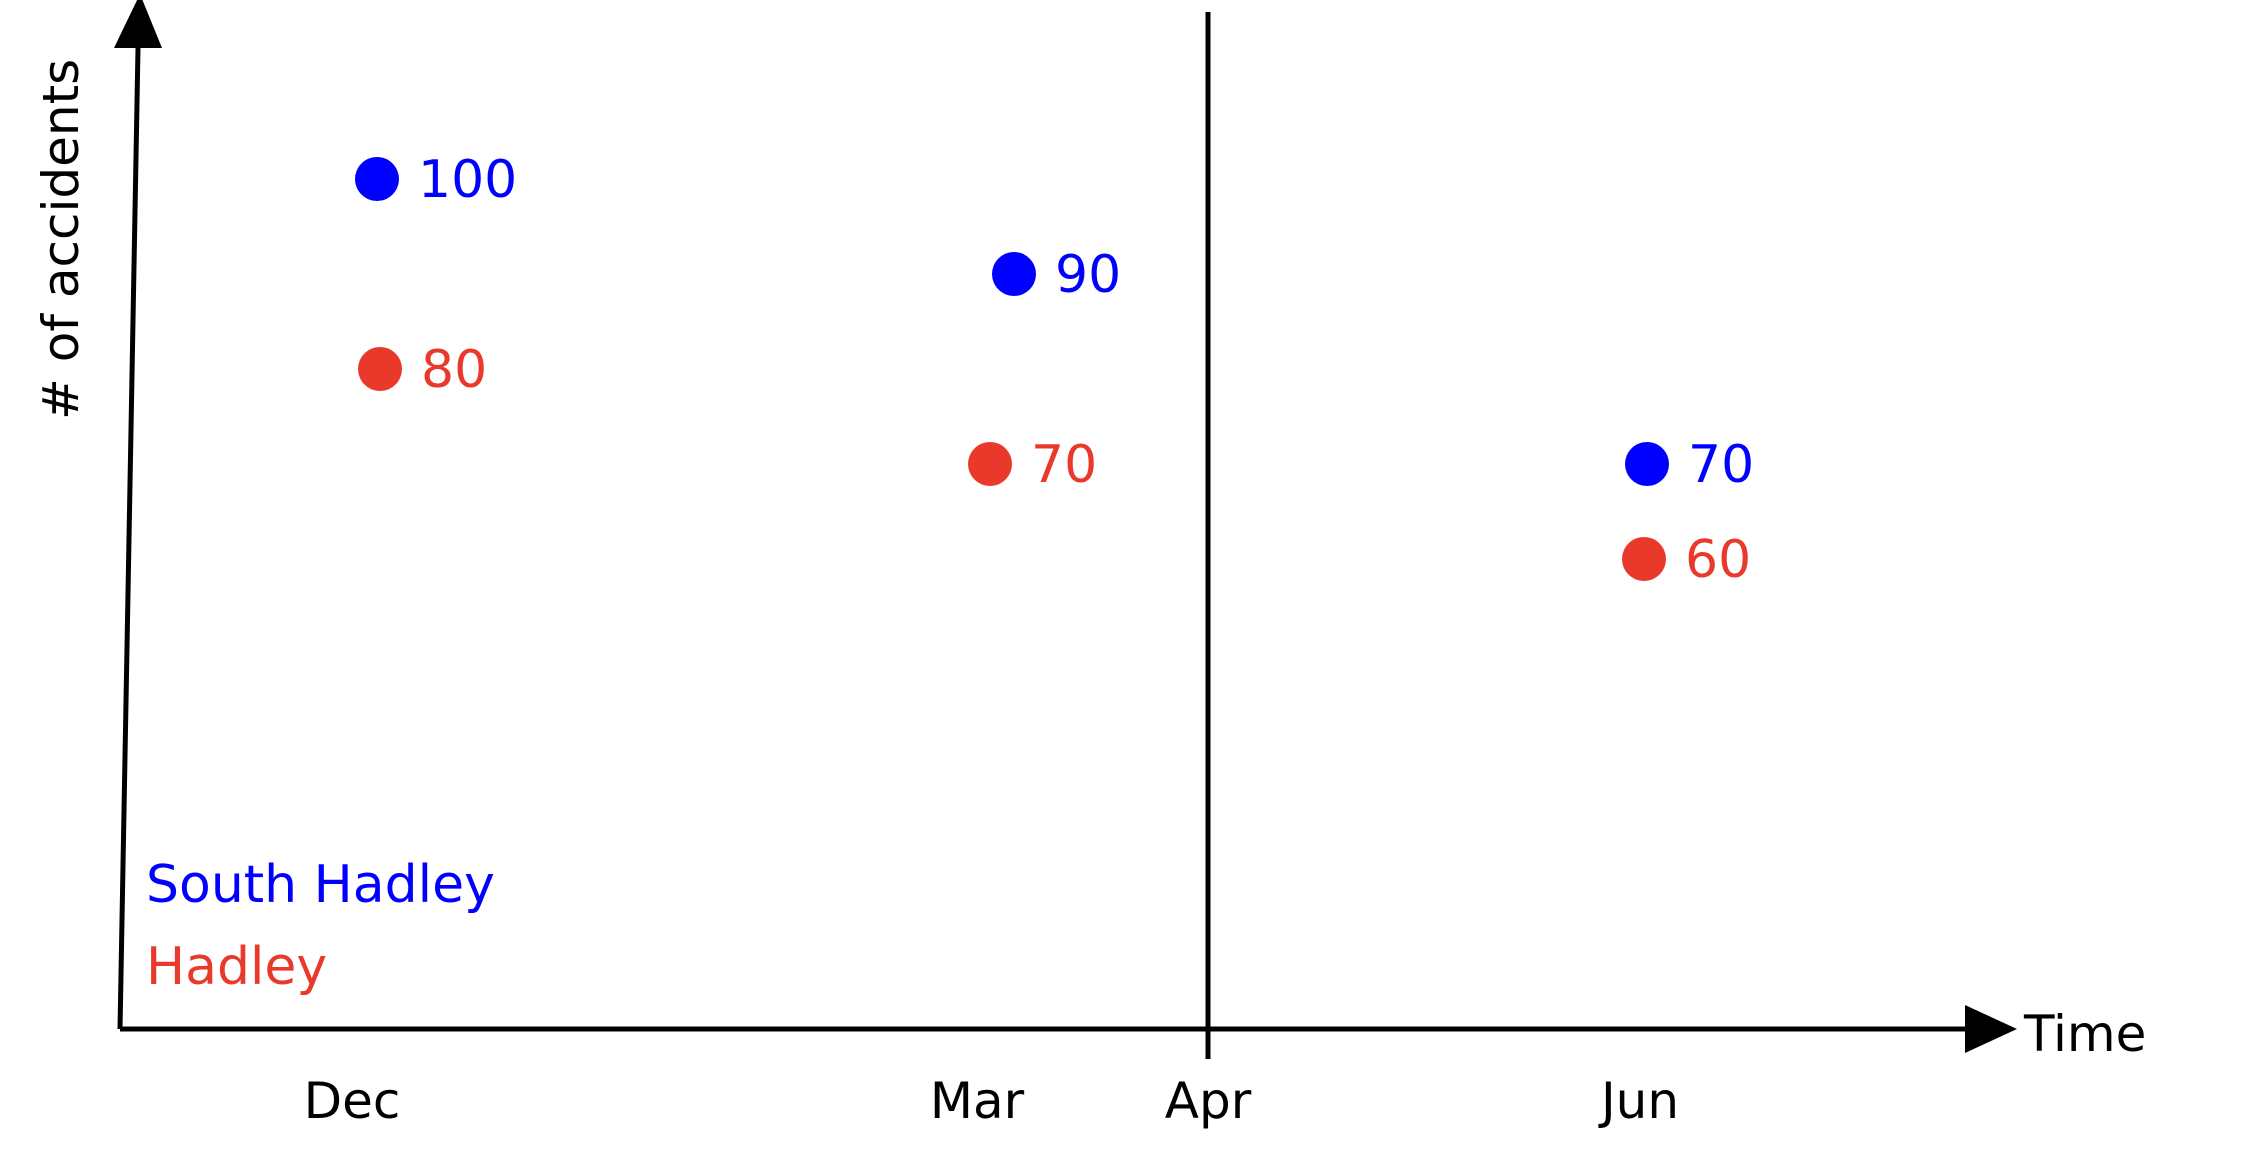 The image size is (2242, 1162). Describe the element at coordinates (1088, 275) in the screenshot. I see `value-label-south-hadley-mar: 90` at that location.